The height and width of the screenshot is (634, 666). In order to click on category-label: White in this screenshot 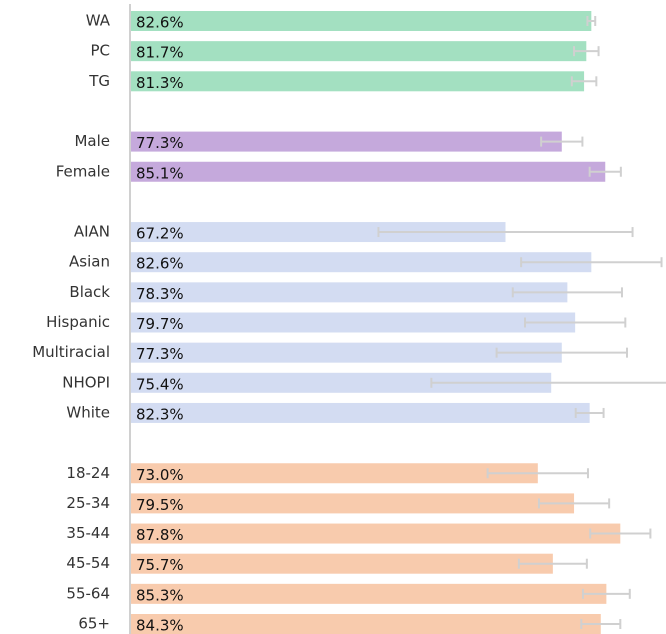, I will do `click(88, 412)`.